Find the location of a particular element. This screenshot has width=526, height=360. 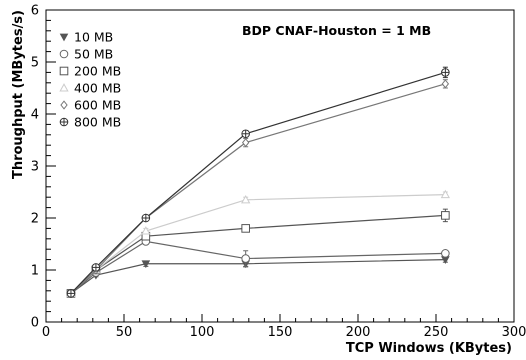

x-tick-label: 50 is located at coordinates (124, 332).